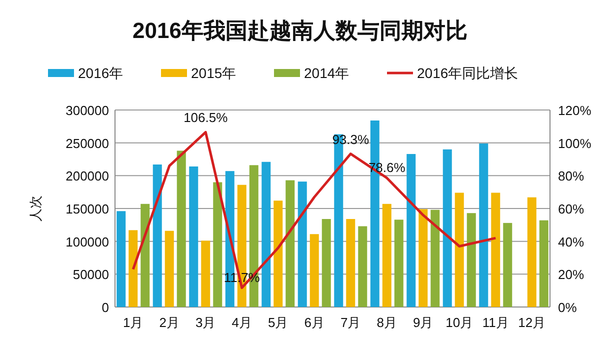 The image size is (600, 347). What do you see at coordinates (206, 322) in the screenshot?
I see `x-tick-label: 3月` at bounding box center [206, 322].